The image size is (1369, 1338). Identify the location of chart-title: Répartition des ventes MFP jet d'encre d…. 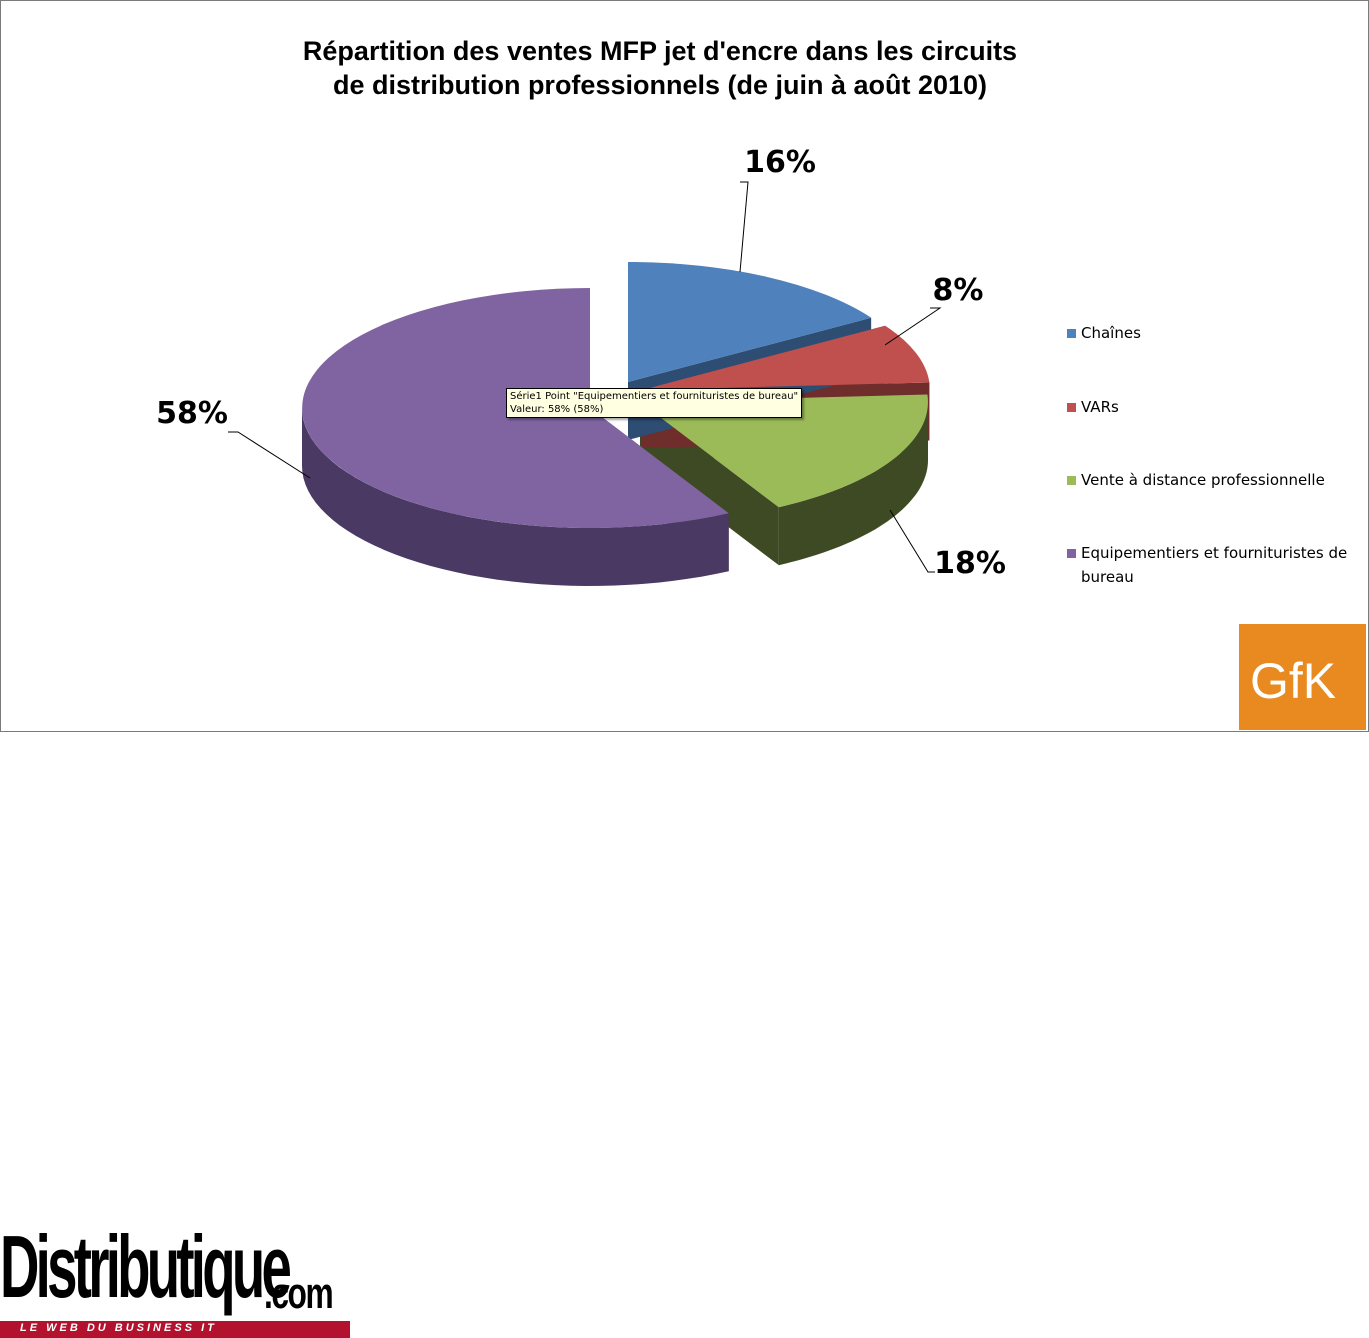
(660, 68).